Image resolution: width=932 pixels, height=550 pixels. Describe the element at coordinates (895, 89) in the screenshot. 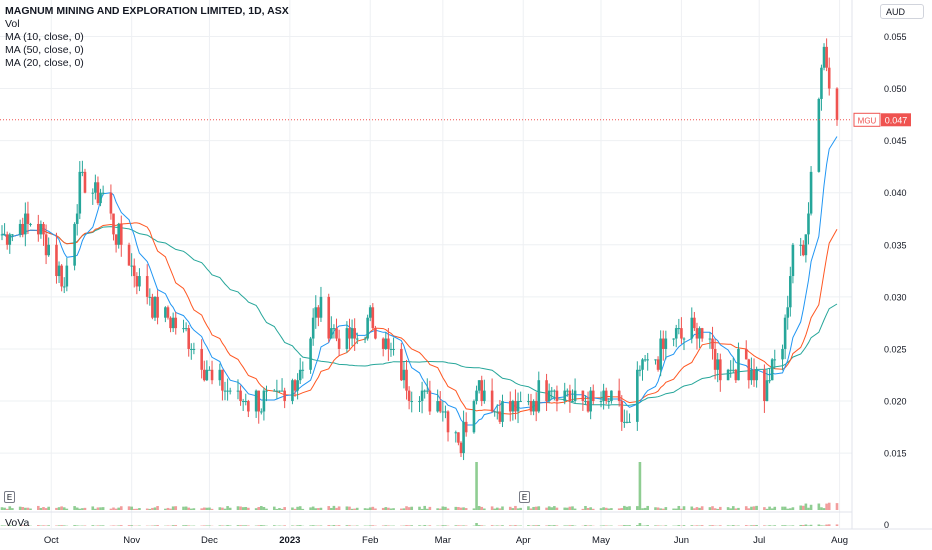

I see `price-tick-label: 0.050` at that location.